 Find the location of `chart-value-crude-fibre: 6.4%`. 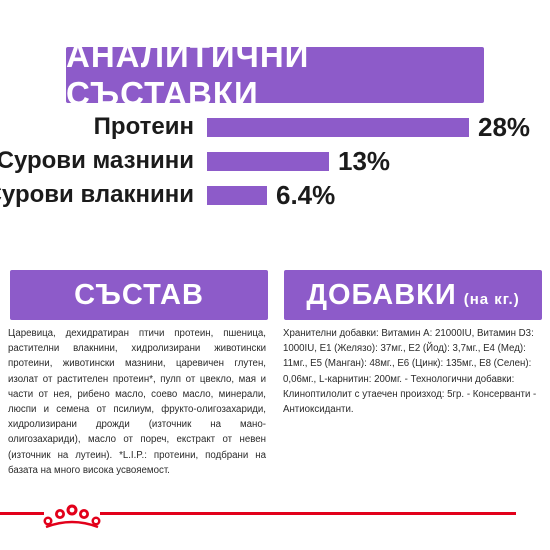

chart-value-crude-fibre: 6.4% is located at coordinates (306, 195).